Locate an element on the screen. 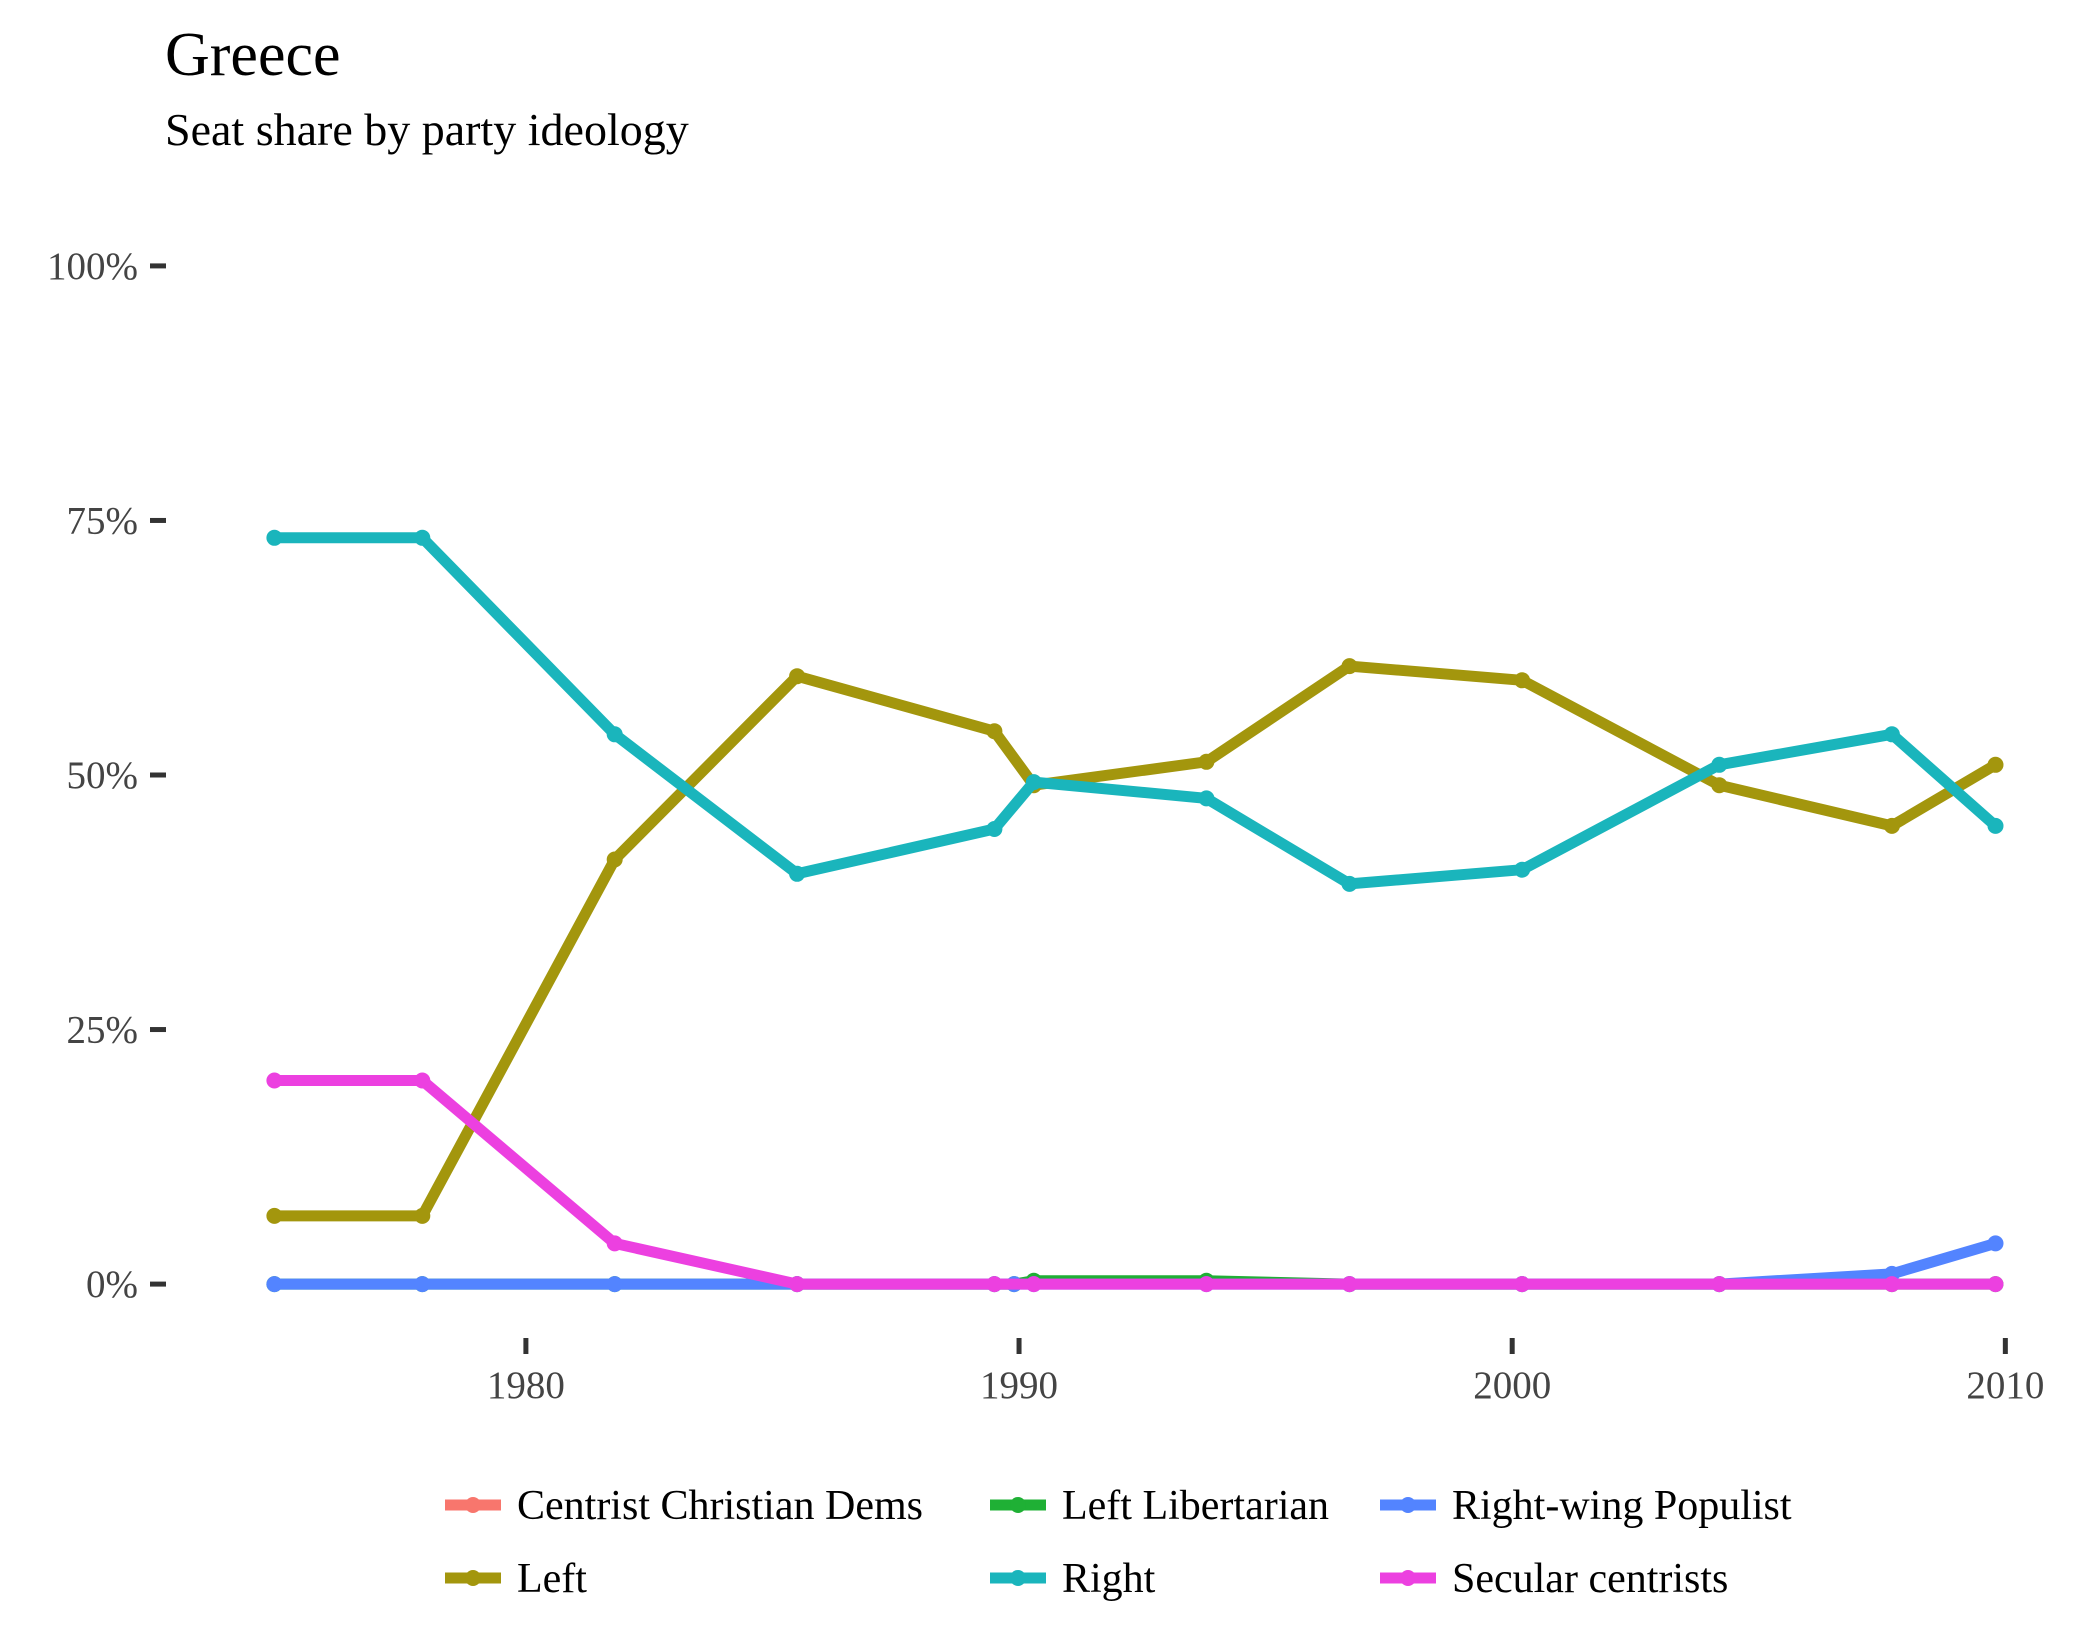 The height and width of the screenshot is (1650, 2100). y-axis: 0% 25% 50% 75% 100% is located at coordinates (106, 775).